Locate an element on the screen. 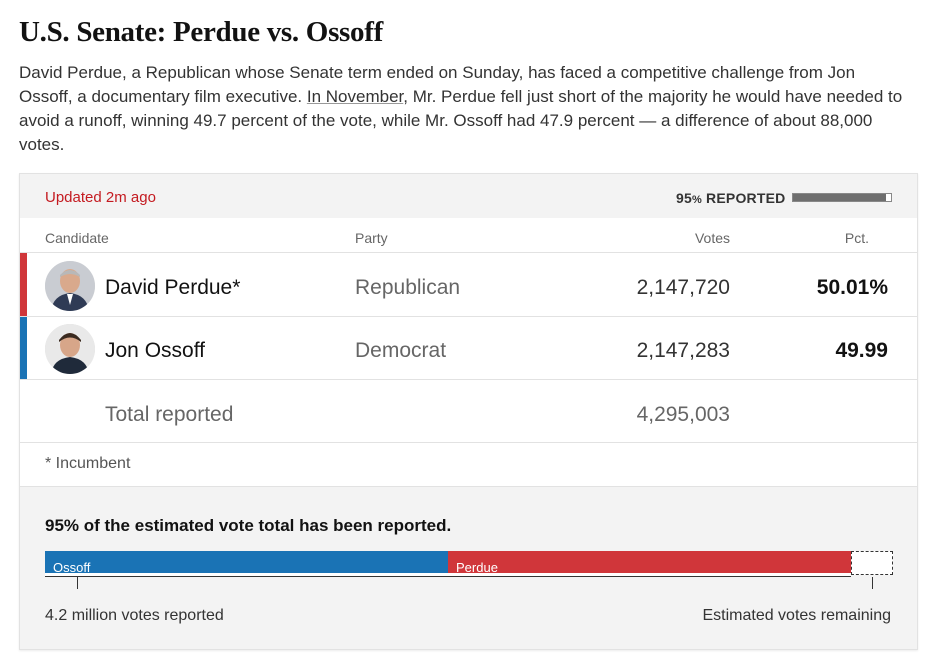  vote-bar-label: Ossoff is located at coordinates (72, 567).